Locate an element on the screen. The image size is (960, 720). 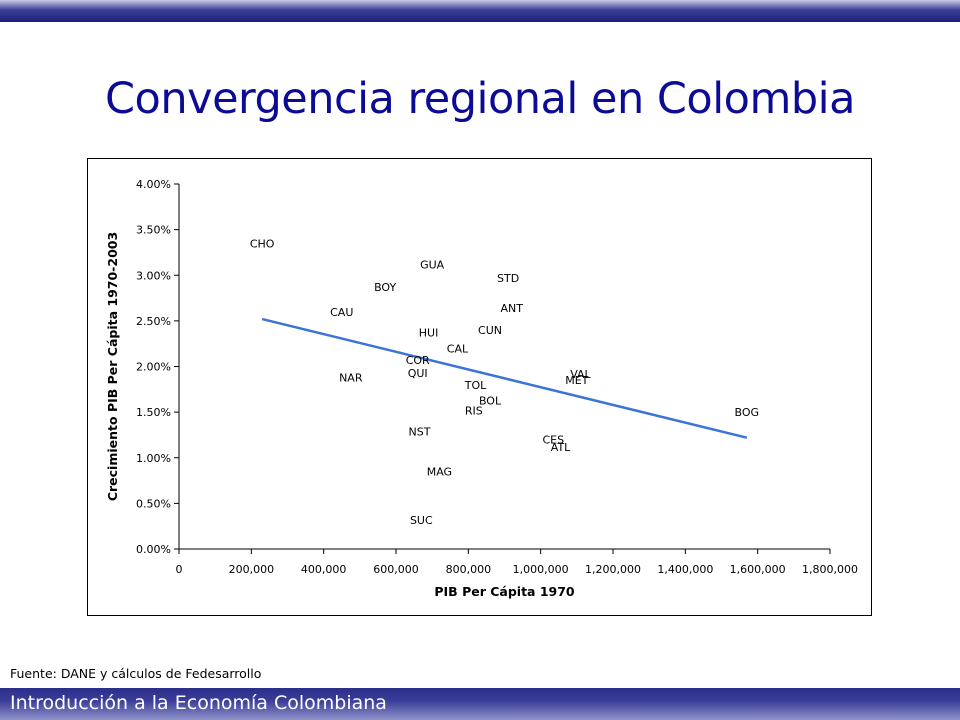
data-point-bol: BOL is located at coordinates (490, 400).